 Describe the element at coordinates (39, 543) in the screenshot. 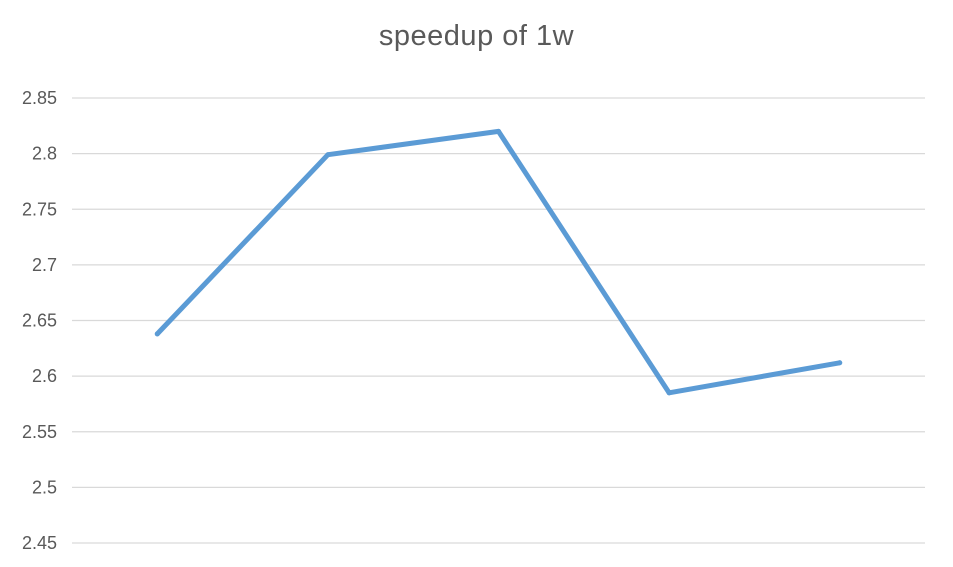

I see `y-tick-label: 2.45` at that location.